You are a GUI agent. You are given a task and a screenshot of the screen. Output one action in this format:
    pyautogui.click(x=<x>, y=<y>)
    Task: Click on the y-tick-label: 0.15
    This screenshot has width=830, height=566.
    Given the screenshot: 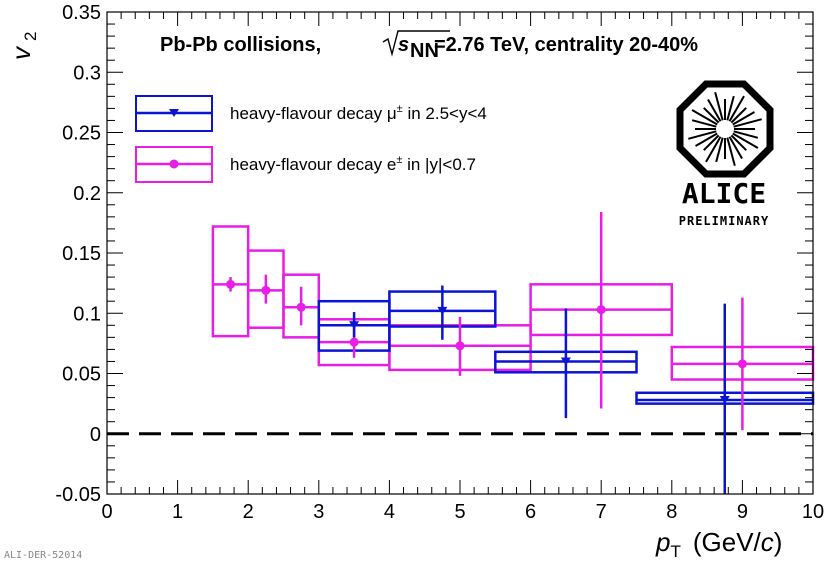 What is the action you would take?
    pyautogui.click(x=81, y=254)
    